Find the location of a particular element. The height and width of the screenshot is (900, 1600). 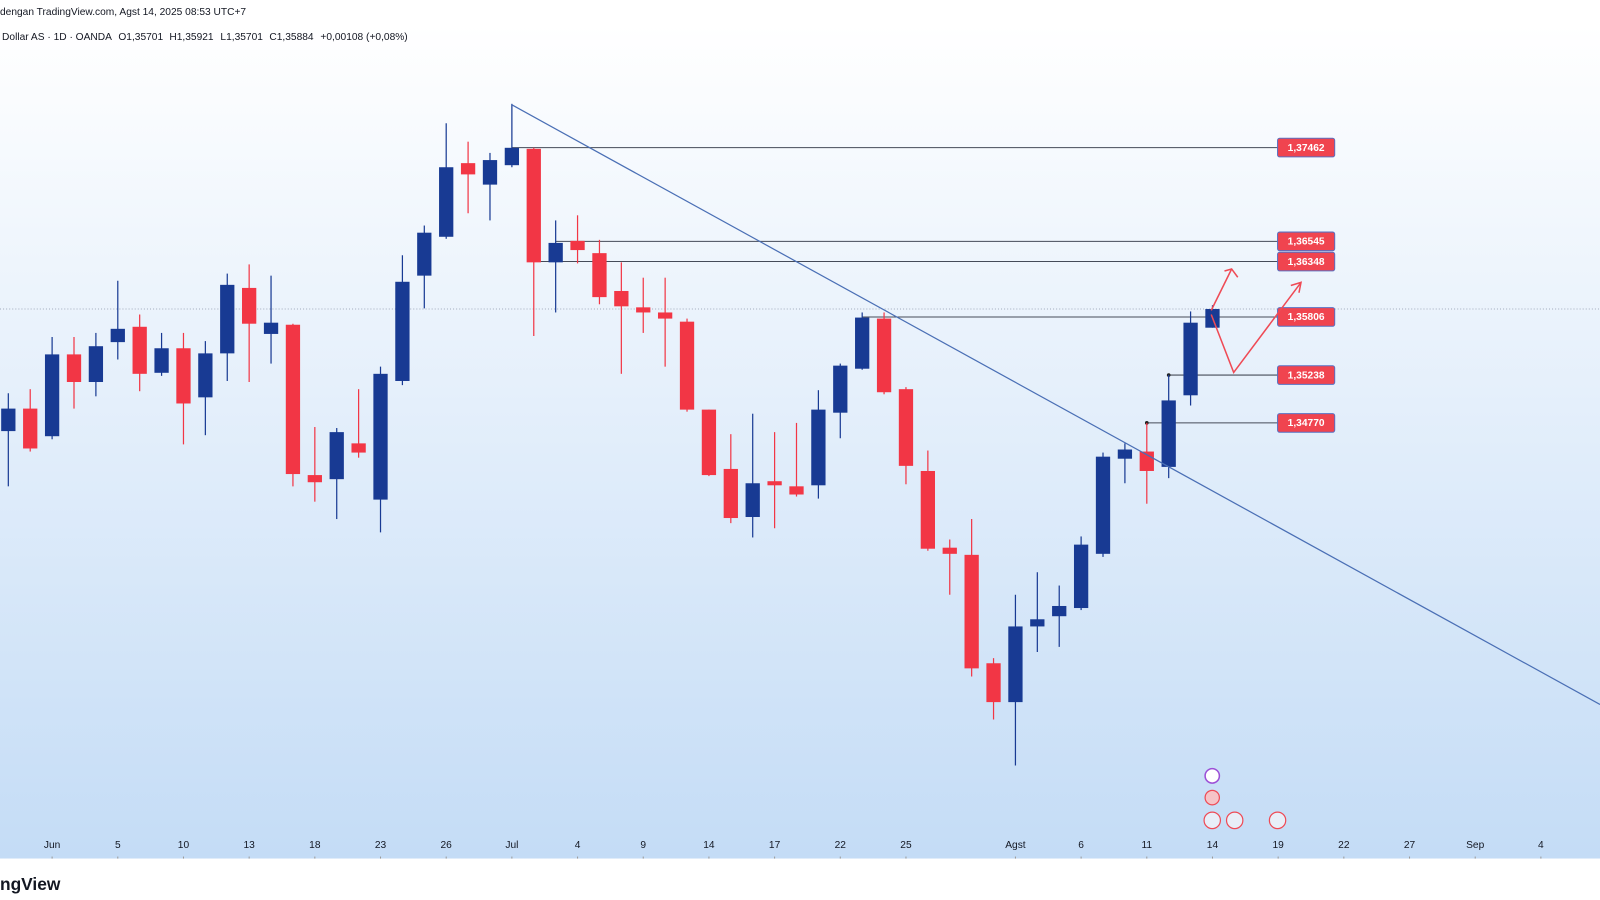

x-tick-label: 19 is located at coordinates (1278, 845).